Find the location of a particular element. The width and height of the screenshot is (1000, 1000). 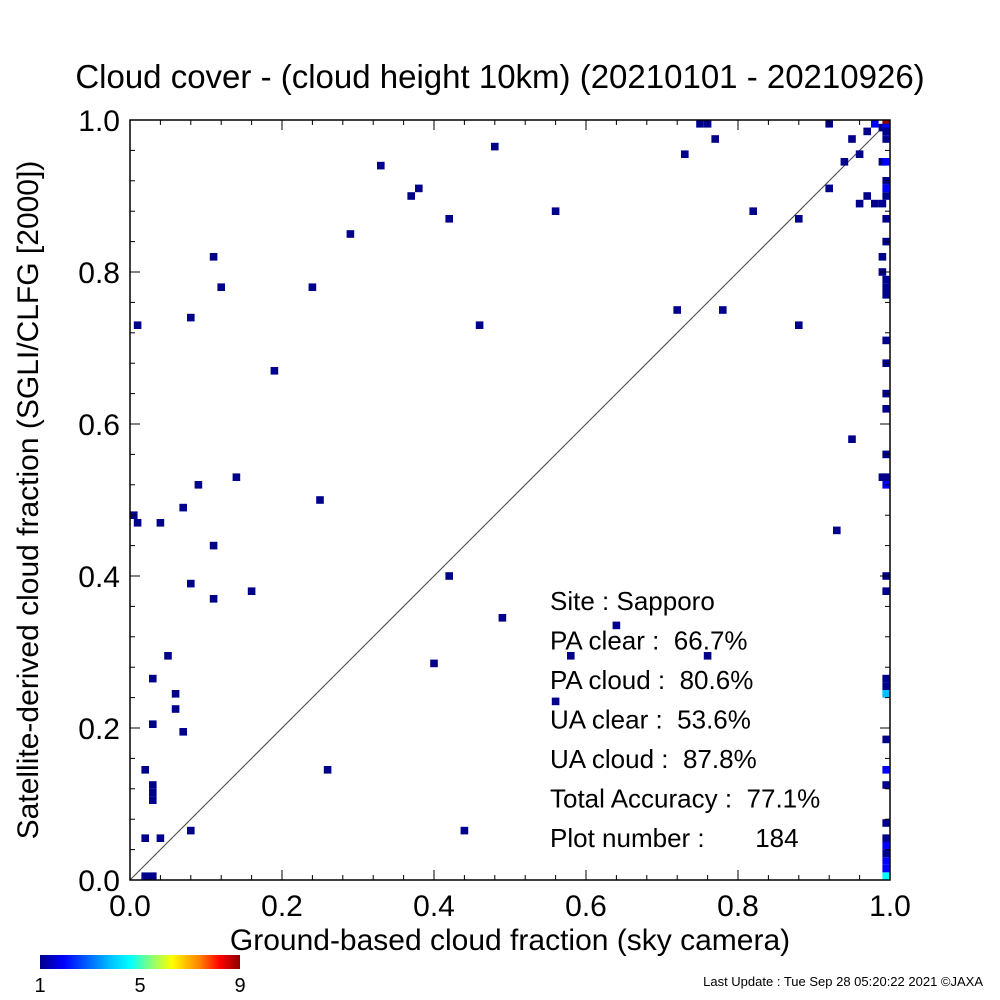

colorbar-tick-label: 5 is located at coordinates (139, 986).